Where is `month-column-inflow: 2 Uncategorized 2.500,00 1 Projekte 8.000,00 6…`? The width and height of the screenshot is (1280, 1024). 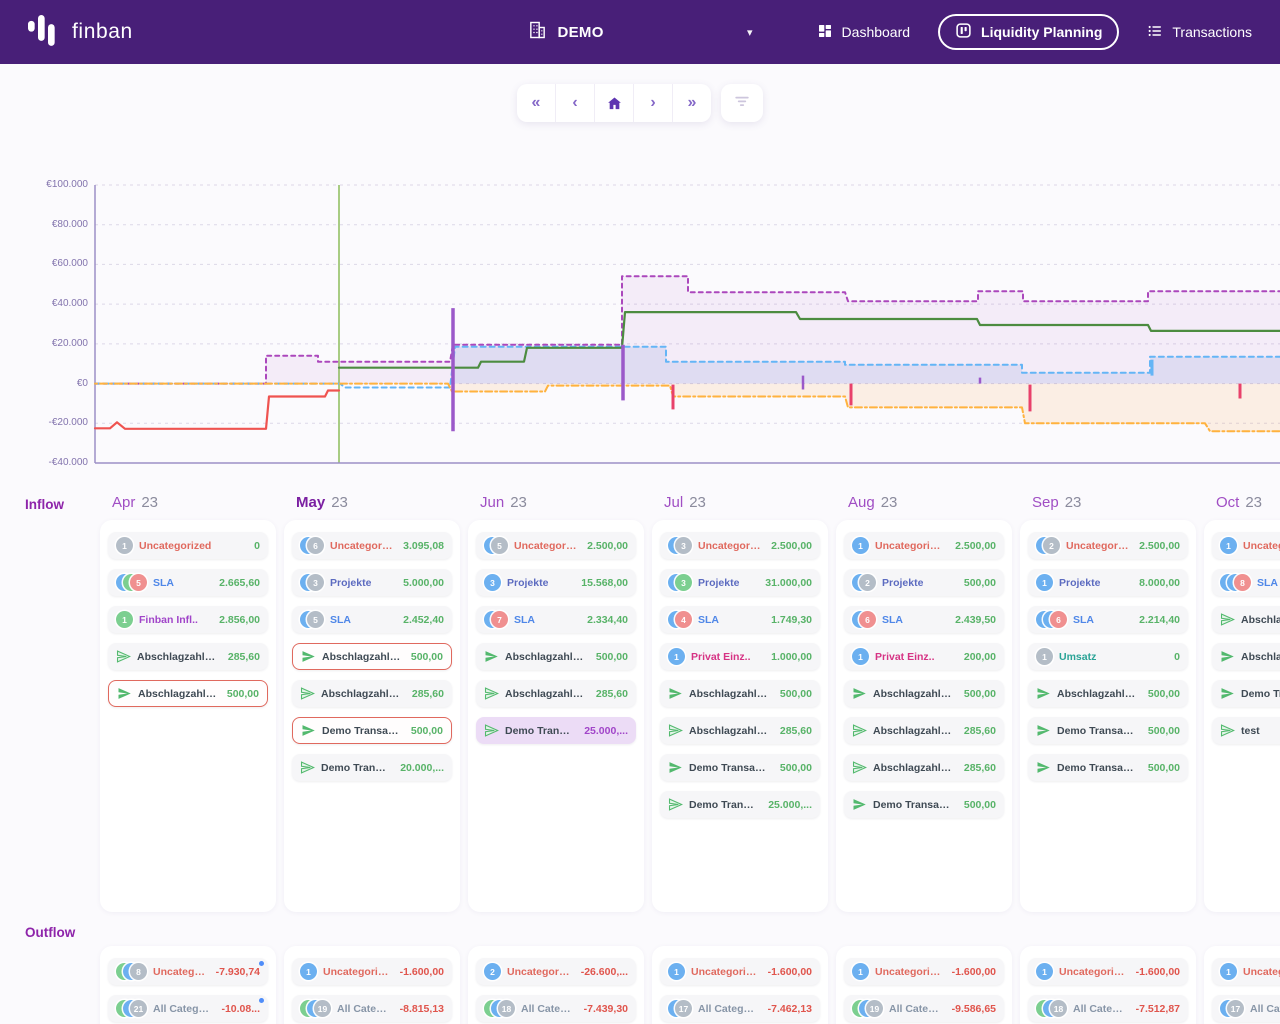
month-column-inflow: 2 Uncategorized 2.500,00 1 Projekte 8.000,00 6… is located at coordinates (1108, 716).